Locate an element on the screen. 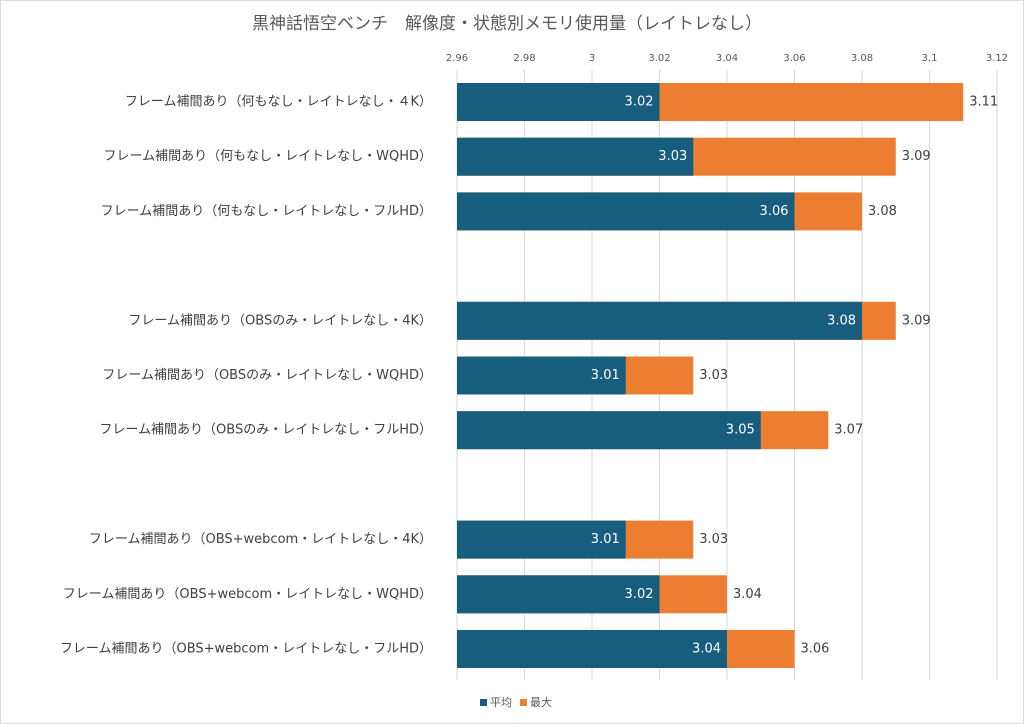  y-tick-label: フレーム補間あり（OBS+webcom・レイトレなし・フルHD） is located at coordinates (246, 649).